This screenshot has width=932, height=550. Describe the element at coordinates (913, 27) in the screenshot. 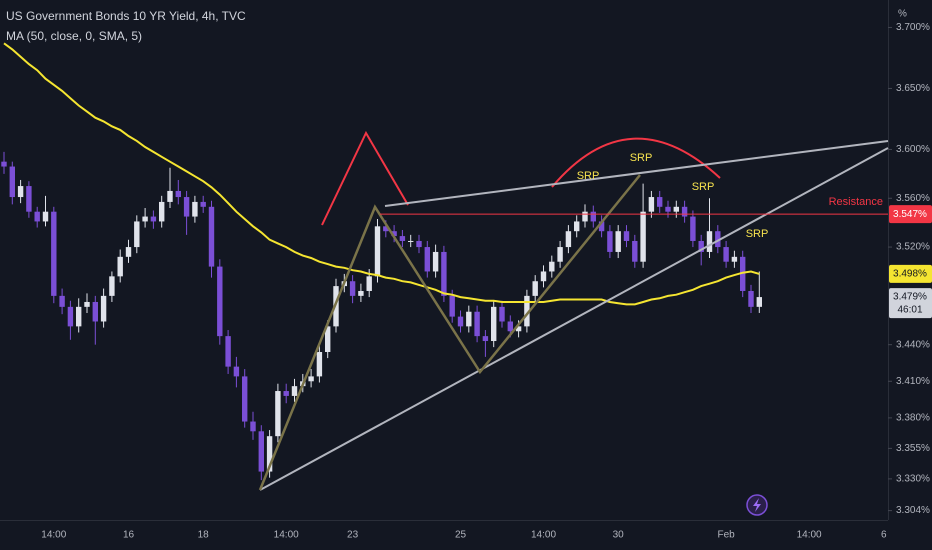

I see `y-tick-label: 3.700%` at that location.